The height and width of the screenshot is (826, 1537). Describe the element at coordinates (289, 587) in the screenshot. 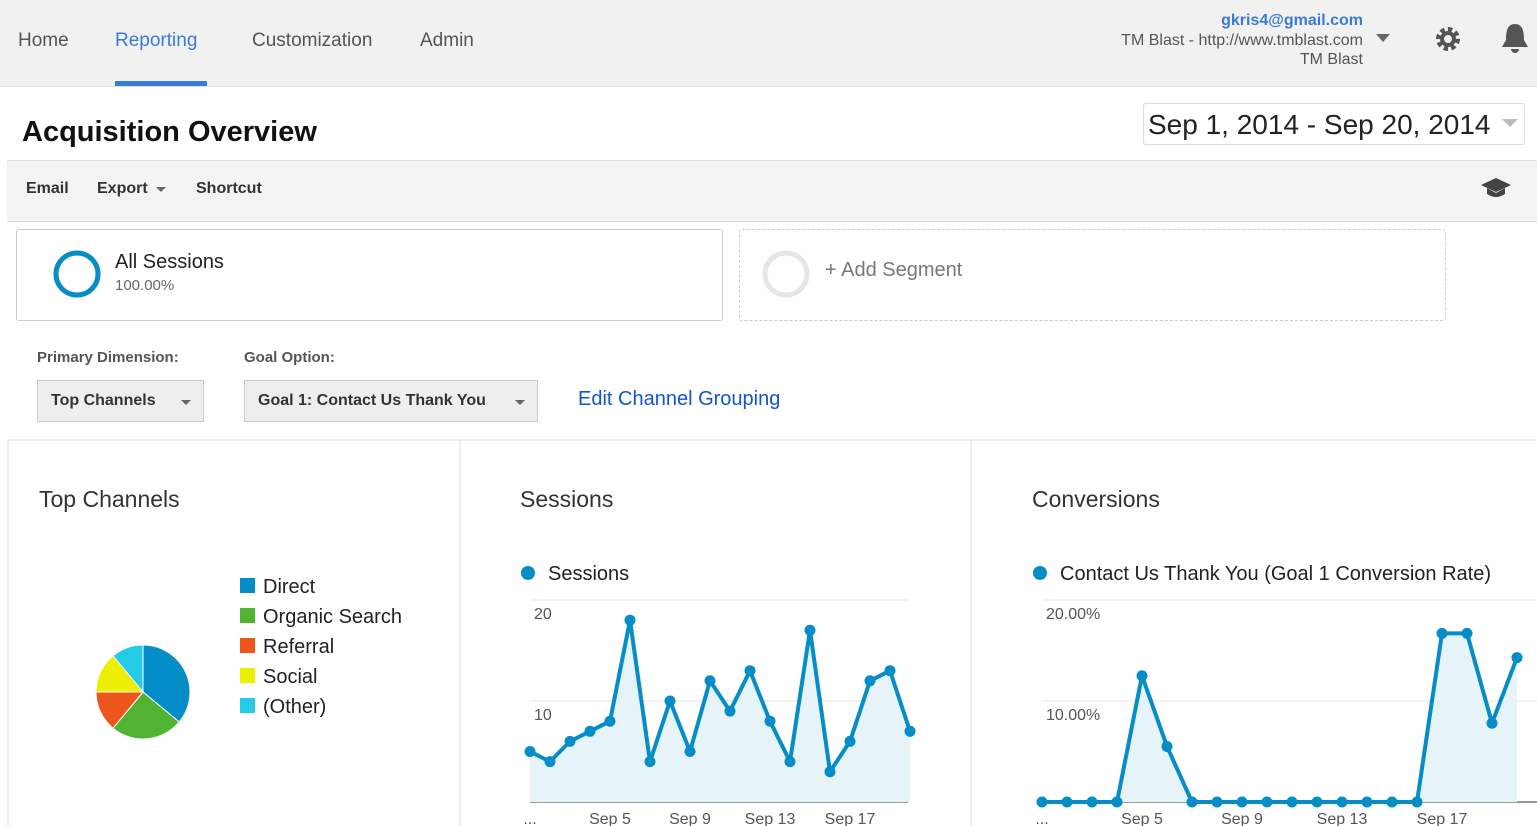

I see `legend-label: Direct` at that location.